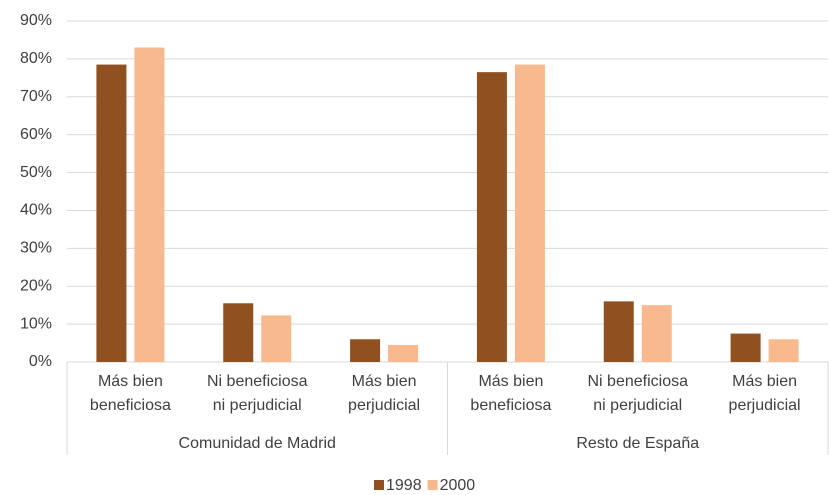  I want to click on y-tick-label: 80%, so click(36, 58).